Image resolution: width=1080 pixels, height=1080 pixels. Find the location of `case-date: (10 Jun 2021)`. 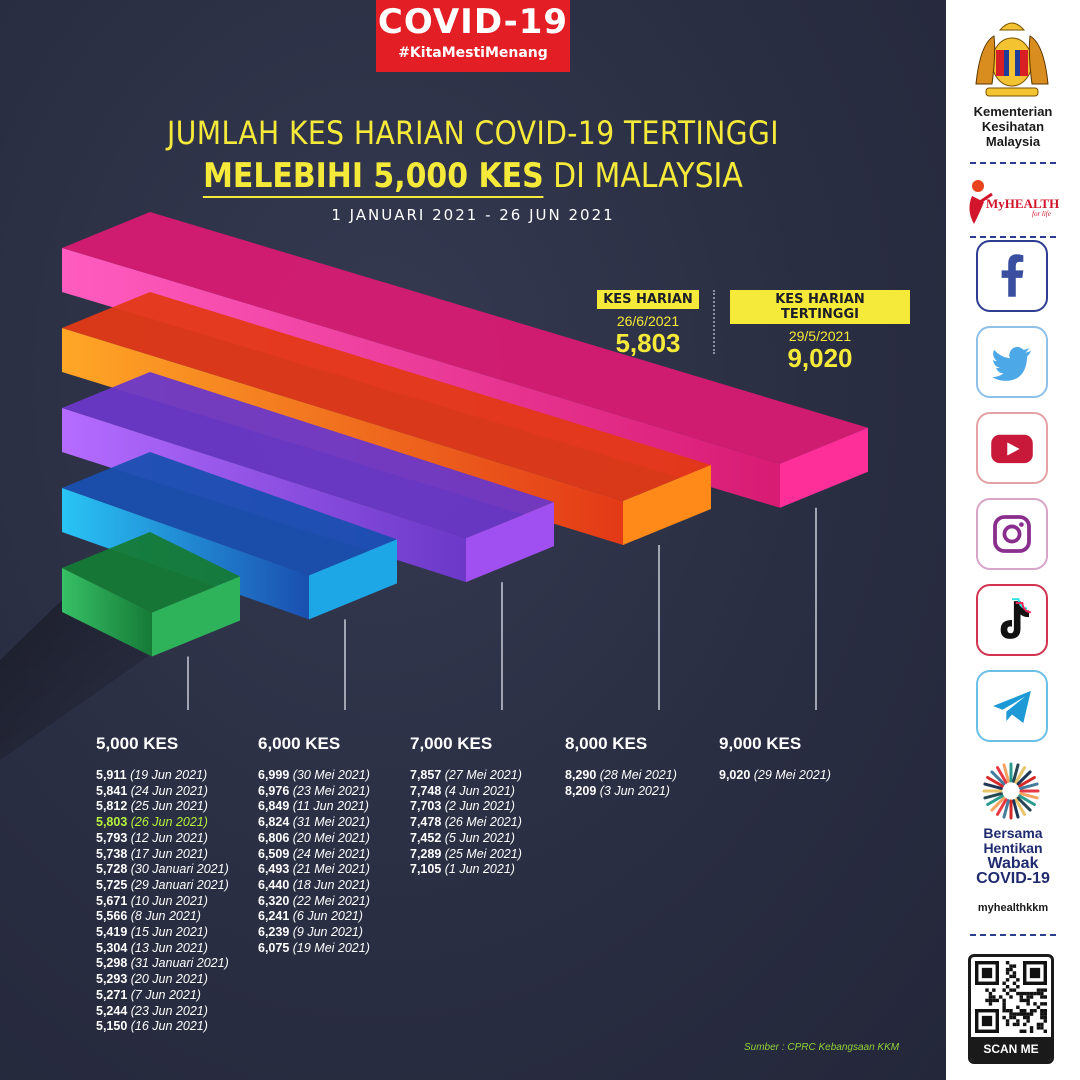

case-date: (10 Jun 2021) is located at coordinates (167, 900).